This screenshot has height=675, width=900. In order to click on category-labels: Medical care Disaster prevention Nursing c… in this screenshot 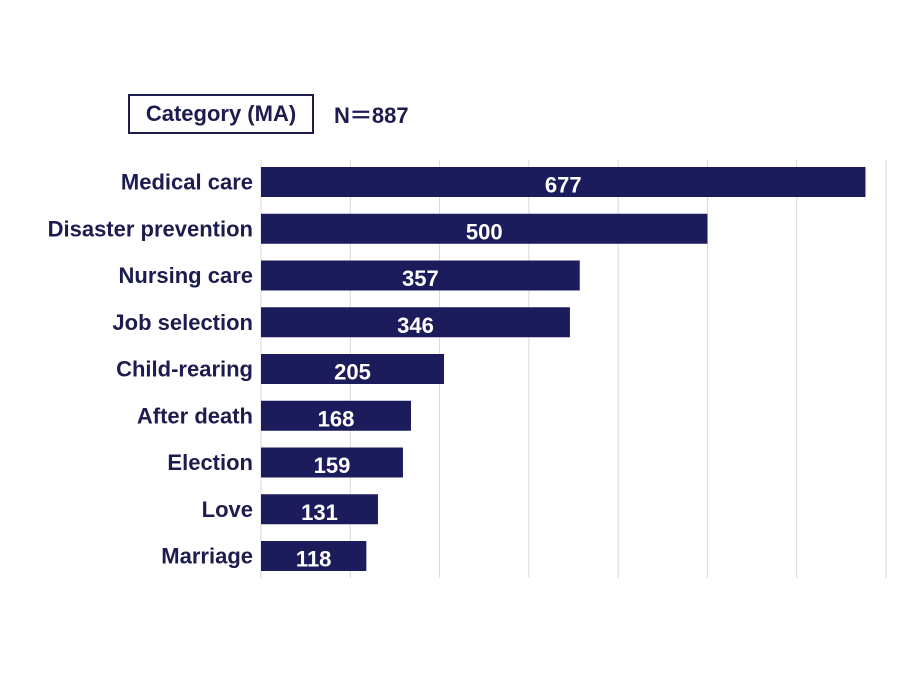, I will do `click(150, 369)`.